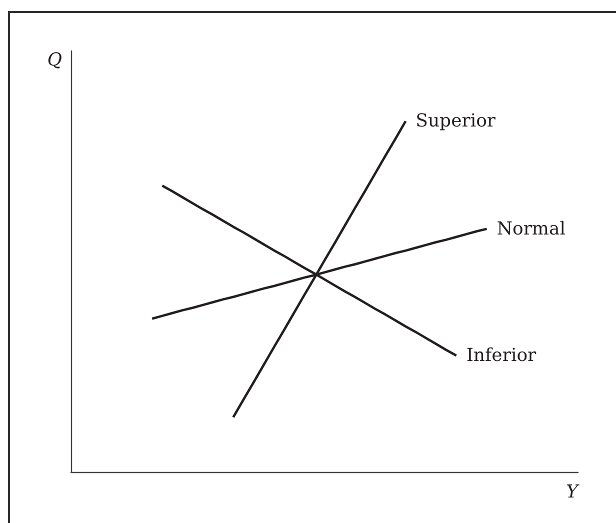  Describe the element at coordinates (531, 229) in the screenshot. I see `series-label: Normal` at that location.